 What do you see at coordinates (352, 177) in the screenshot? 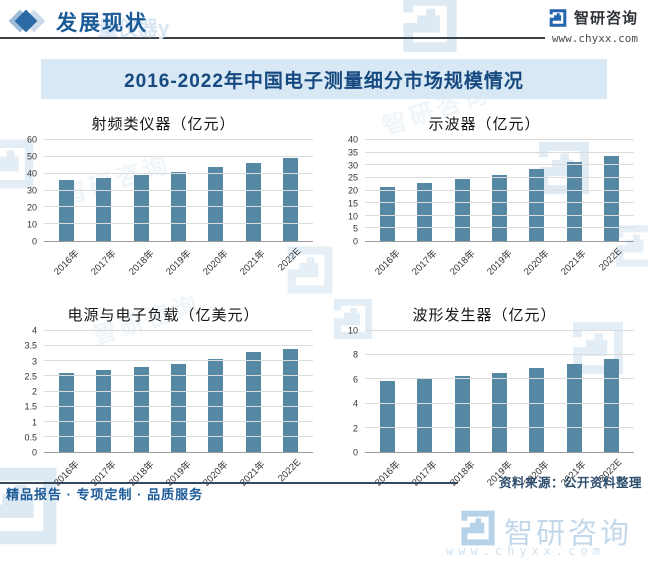
I see `y-tick-label: 25` at bounding box center [352, 177].